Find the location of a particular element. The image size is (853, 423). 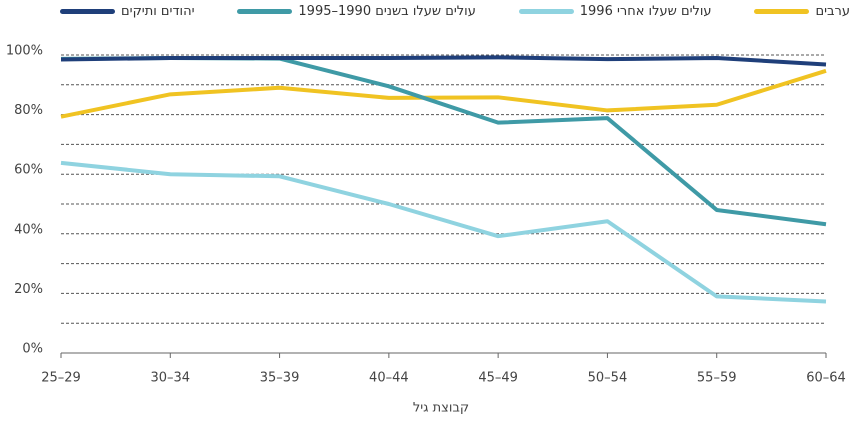

legend-label: יהודים ותיקים is located at coordinates (158, 11).